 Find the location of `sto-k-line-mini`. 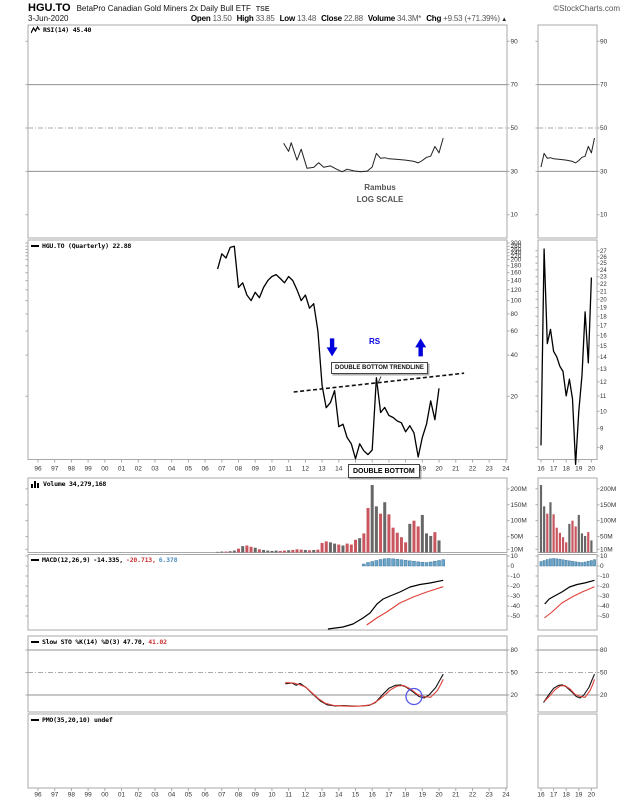

sto-k-line-mini is located at coordinates (569, 688).